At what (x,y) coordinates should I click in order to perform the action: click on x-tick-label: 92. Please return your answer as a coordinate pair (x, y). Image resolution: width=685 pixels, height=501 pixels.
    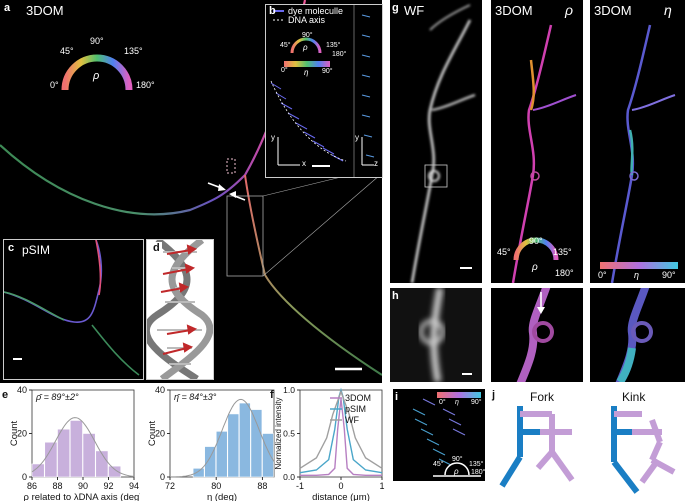
    Looking at the image, I should click on (108, 486).